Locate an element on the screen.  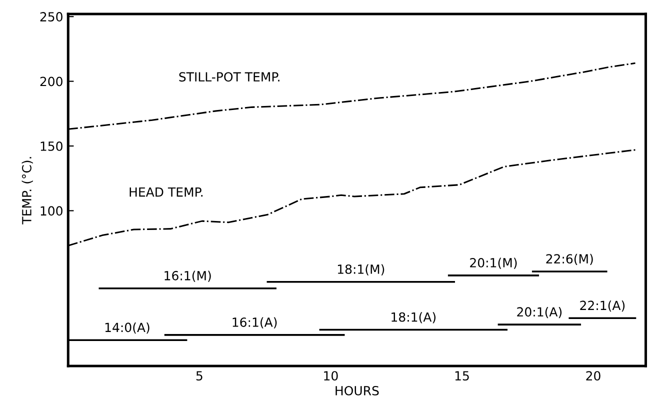
series-label: 18:1(A) is located at coordinates (414, 318).